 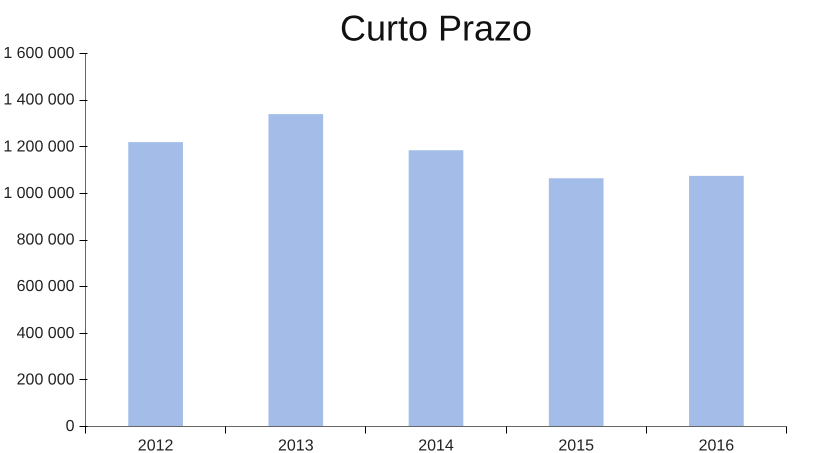 What do you see at coordinates (576, 445) in the screenshot?
I see `x-tick-label: 2015` at bounding box center [576, 445].